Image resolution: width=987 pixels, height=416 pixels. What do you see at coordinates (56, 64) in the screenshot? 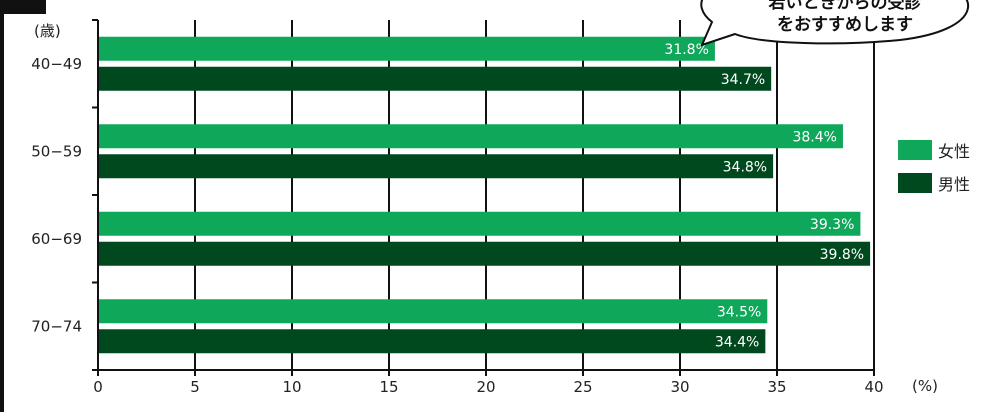
I see `category-label: 40−49` at bounding box center [56, 64].